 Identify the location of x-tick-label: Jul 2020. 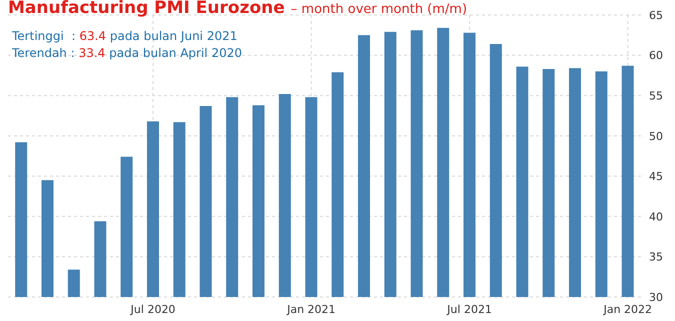
(153, 309).